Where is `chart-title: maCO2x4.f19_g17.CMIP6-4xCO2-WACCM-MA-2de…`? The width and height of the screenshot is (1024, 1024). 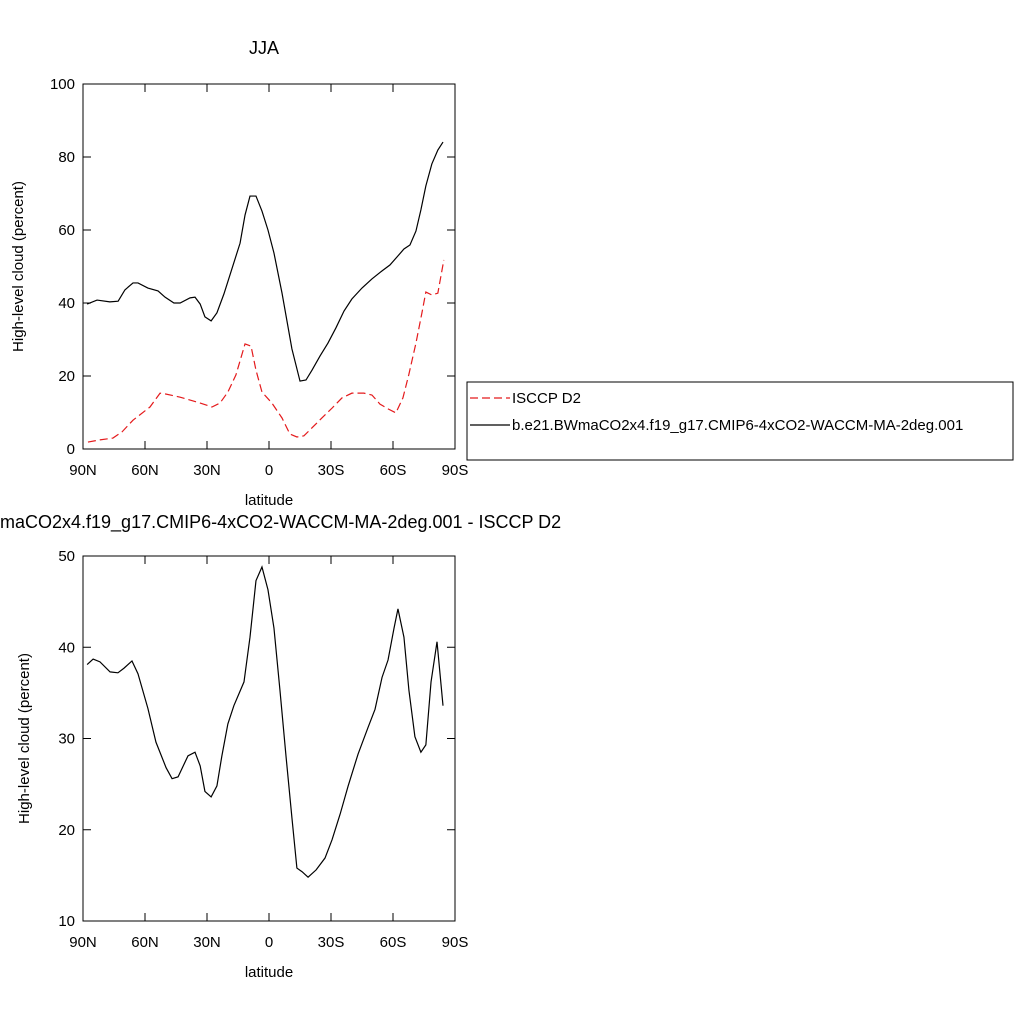 chart-title: maCO2x4.f19_g17.CMIP6-4xCO2-WACCM-MA-2de… is located at coordinates (280, 522).